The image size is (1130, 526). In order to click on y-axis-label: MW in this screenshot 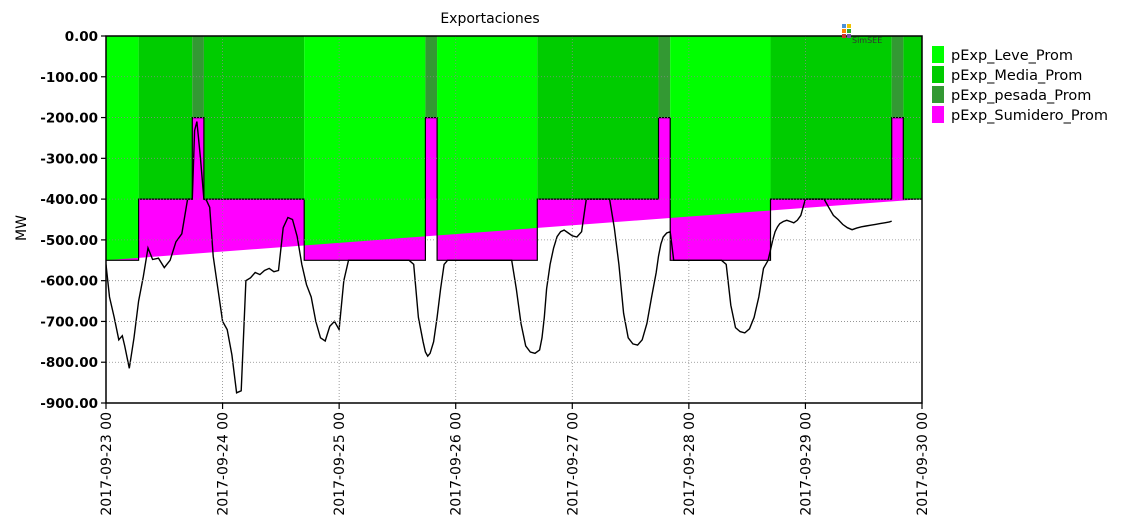, I will do `click(22, 228)`.